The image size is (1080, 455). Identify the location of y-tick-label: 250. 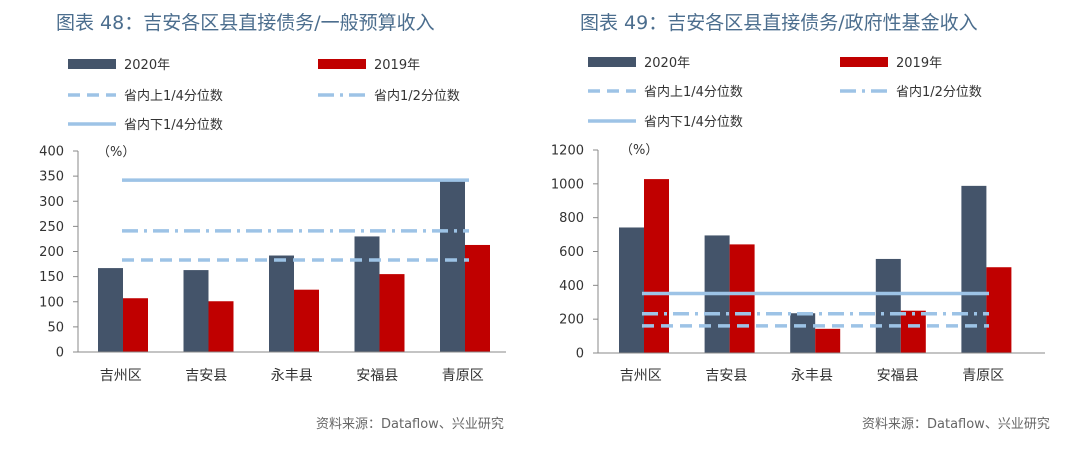
(51, 227).